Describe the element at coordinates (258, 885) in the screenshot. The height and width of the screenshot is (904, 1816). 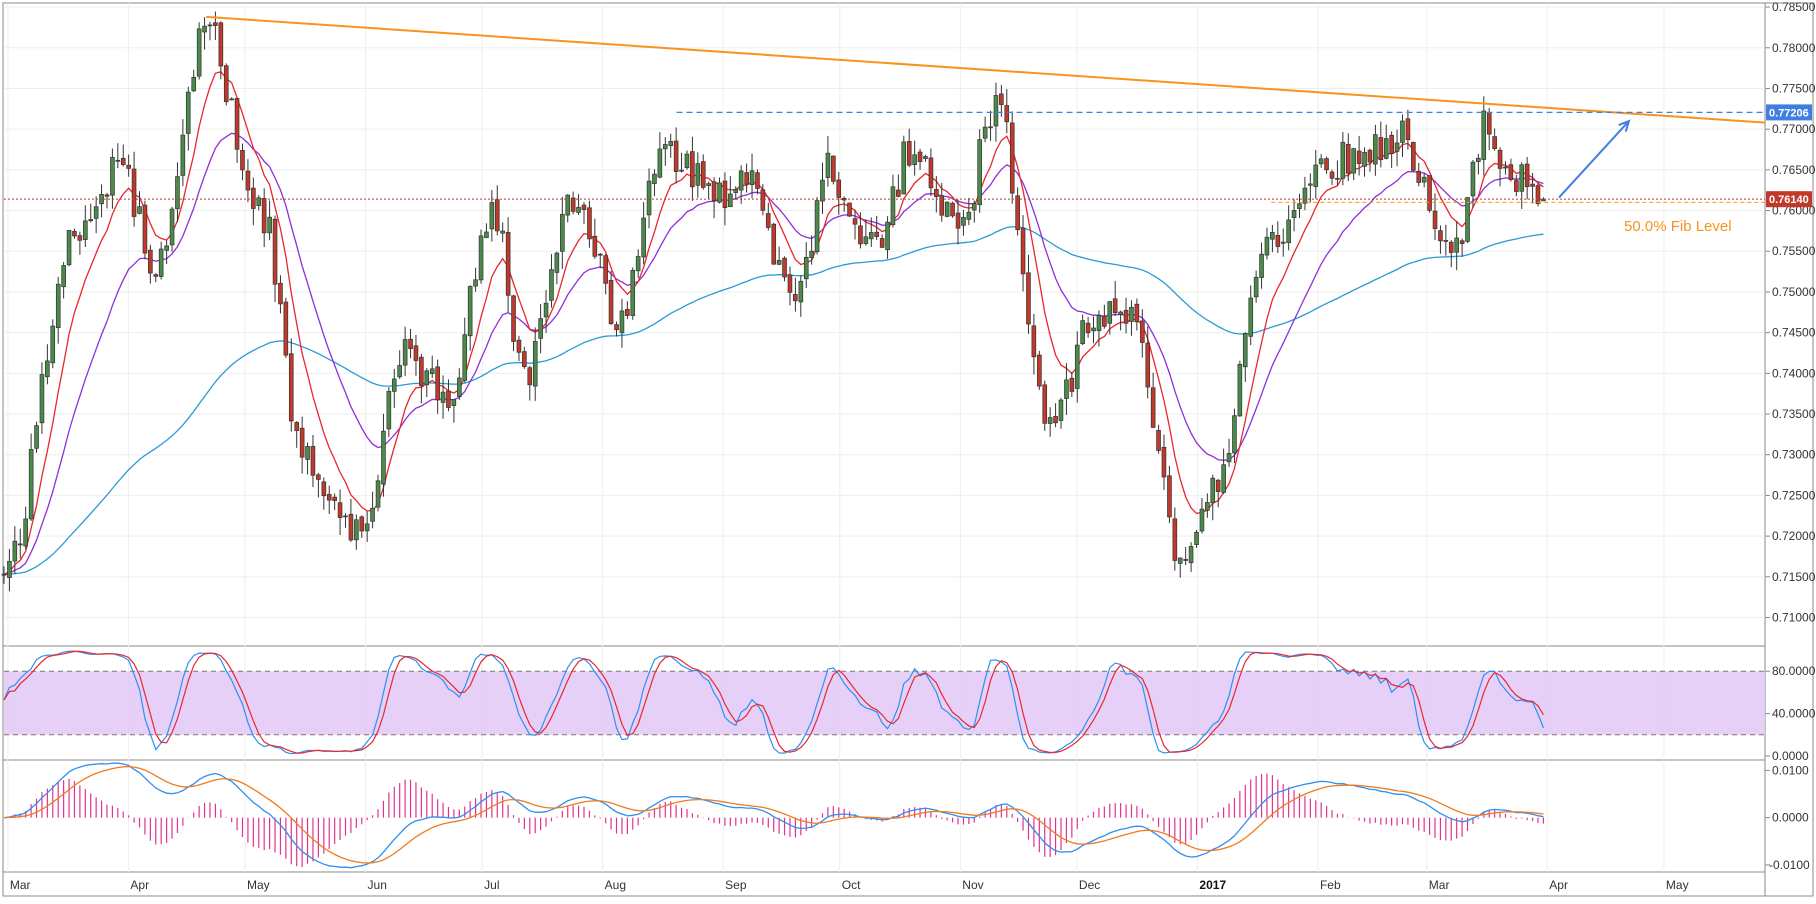
I see `x-tick-label: May` at that location.